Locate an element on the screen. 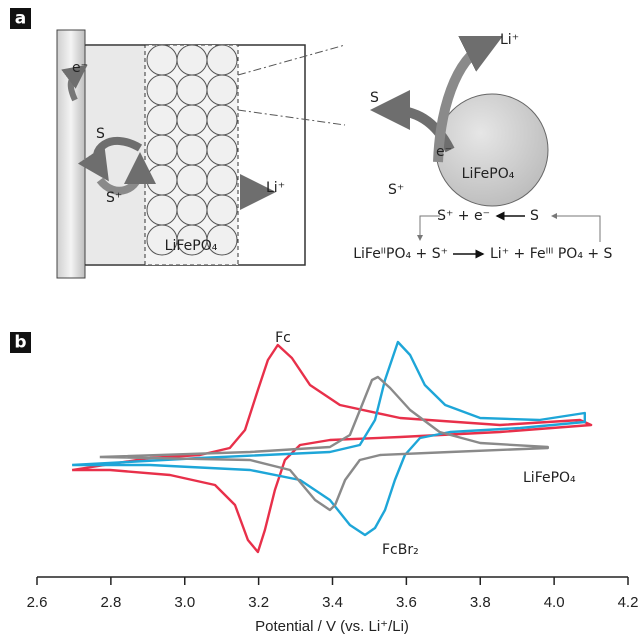  x-tick-label: 3.4 is located at coordinates (332, 602).